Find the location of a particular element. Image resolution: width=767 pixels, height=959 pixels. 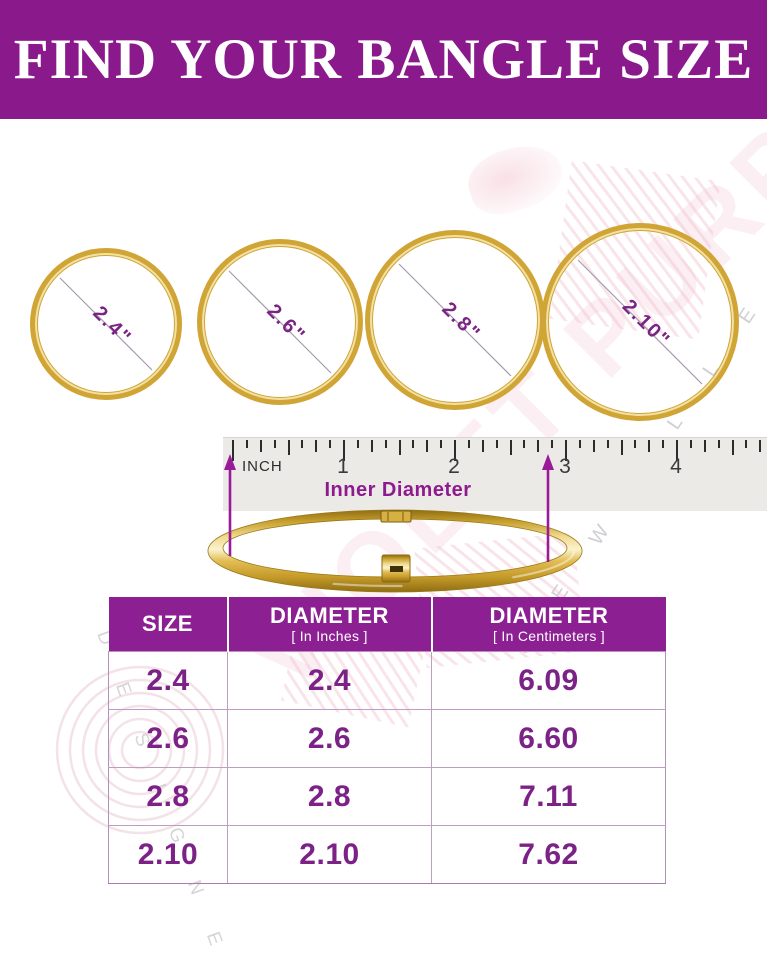

inches-cell: 2.4 is located at coordinates (329, 680).